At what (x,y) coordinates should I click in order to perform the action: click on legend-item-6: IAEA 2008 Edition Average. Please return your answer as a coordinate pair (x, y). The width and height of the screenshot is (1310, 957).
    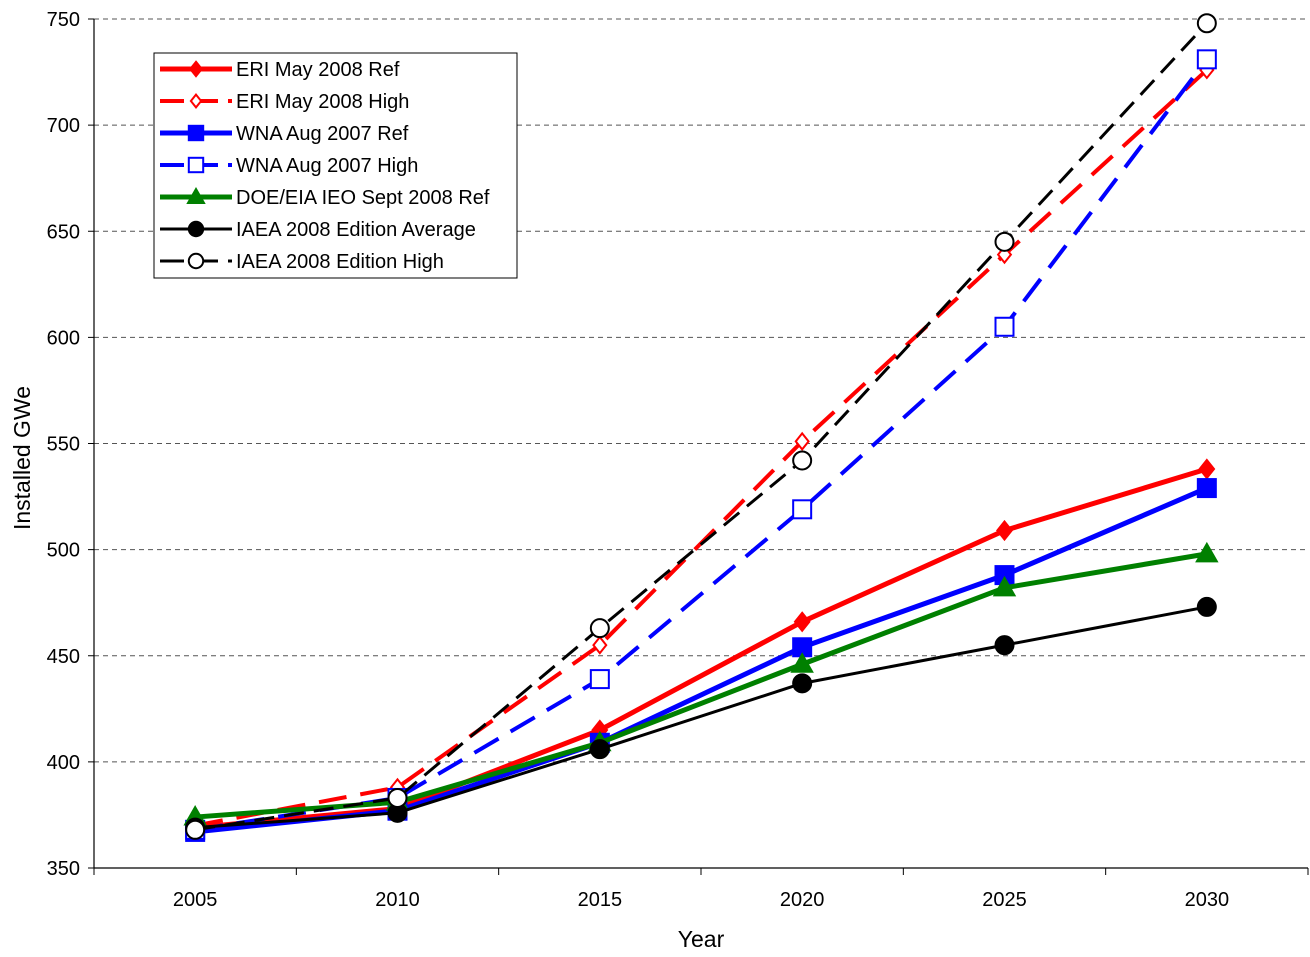
    Looking at the image, I should click on (318, 230).